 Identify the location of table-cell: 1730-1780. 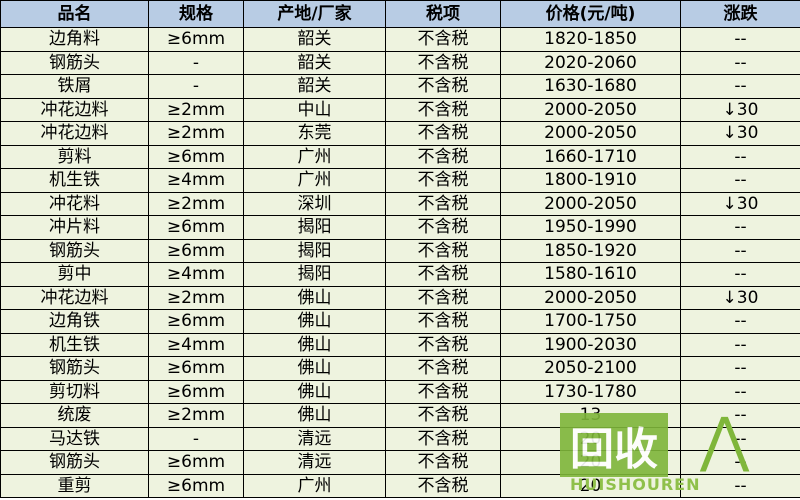
(590, 391).